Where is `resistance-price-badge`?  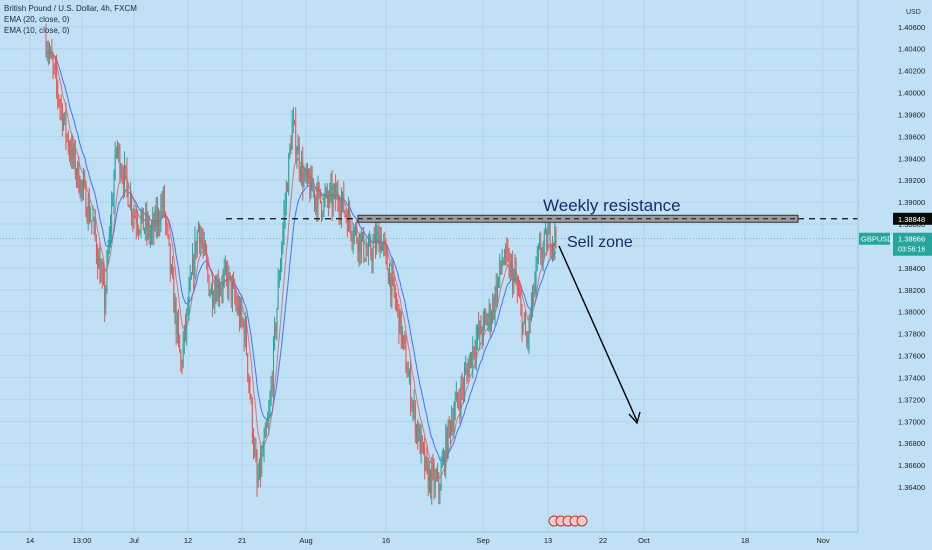 resistance-price-badge is located at coordinates (912, 218).